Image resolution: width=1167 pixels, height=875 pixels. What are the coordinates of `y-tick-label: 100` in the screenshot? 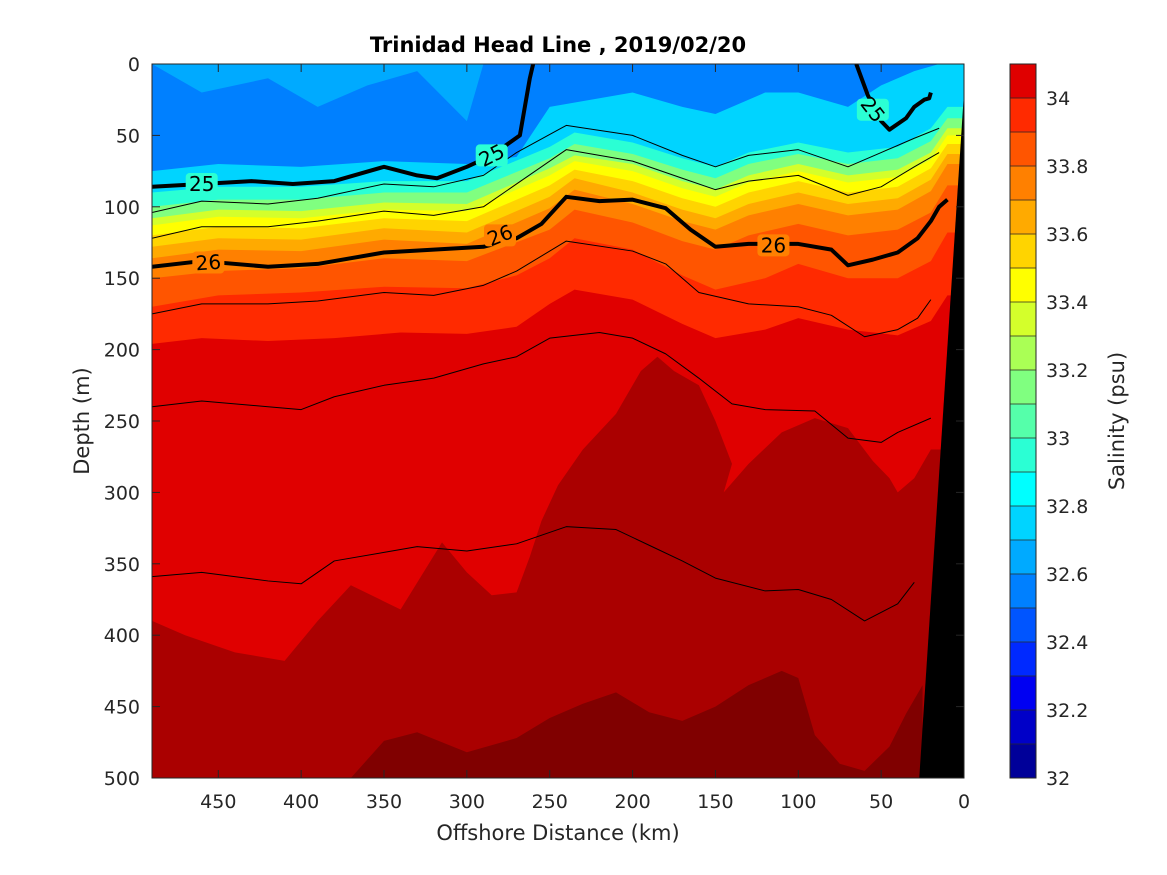 It's located at (122, 208).